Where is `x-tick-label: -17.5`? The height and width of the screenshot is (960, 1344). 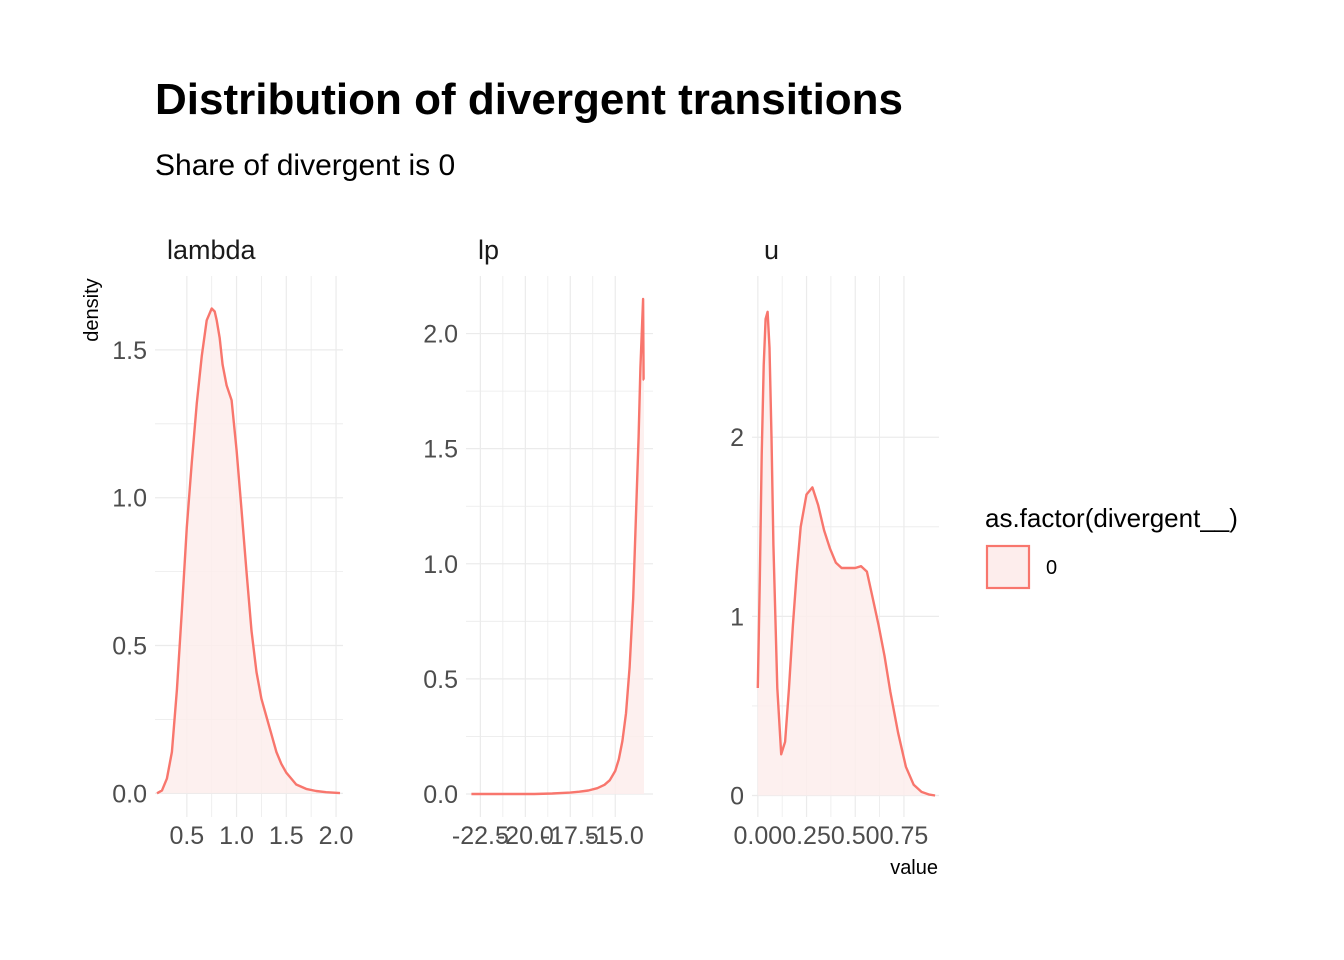 x-tick-label: -17.5 is located at coordinates (570, 836).